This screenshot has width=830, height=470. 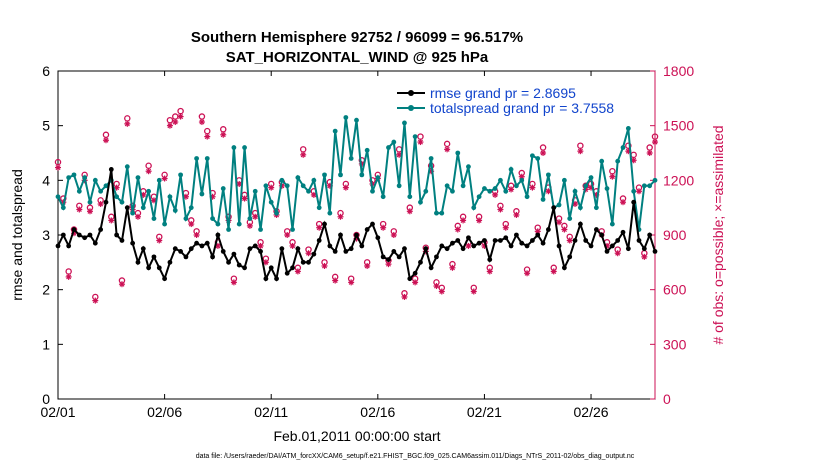 What do you see at coordinates (675, 290) in the screenshot?
I see `y-right-tick-label: 600` at bounding box center [675, 290].